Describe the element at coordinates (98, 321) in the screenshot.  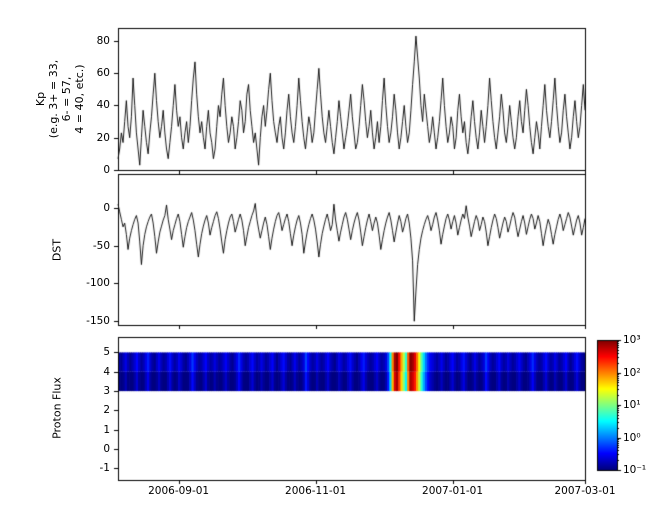
I see `y-tick-label: -150` at that location.